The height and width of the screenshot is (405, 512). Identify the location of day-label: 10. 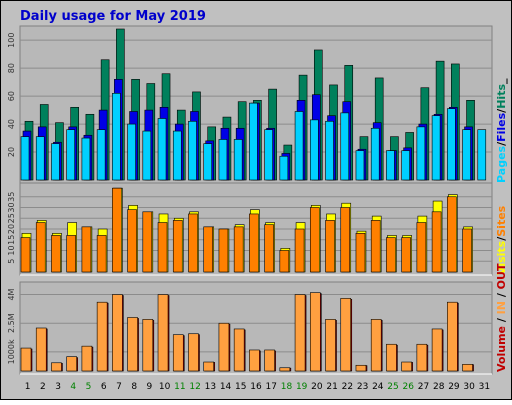
(165, 387).